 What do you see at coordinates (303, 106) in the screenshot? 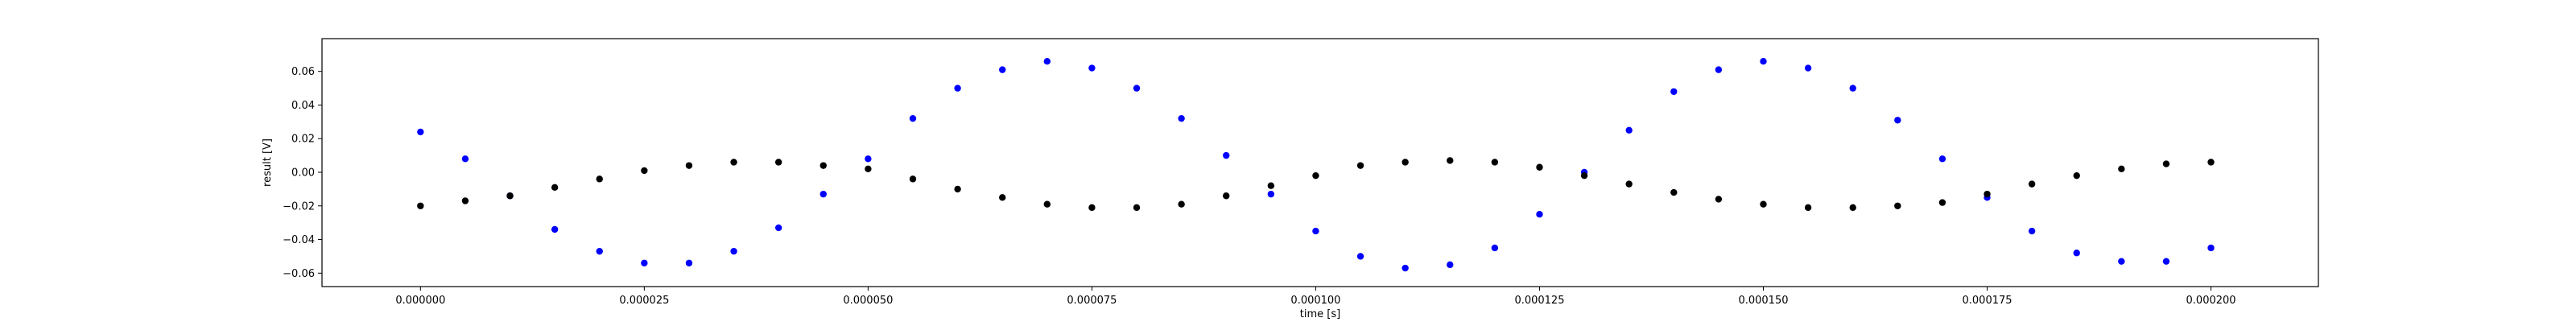
I see `y-tick-label: 0.04` at bounding box center [303, 106].